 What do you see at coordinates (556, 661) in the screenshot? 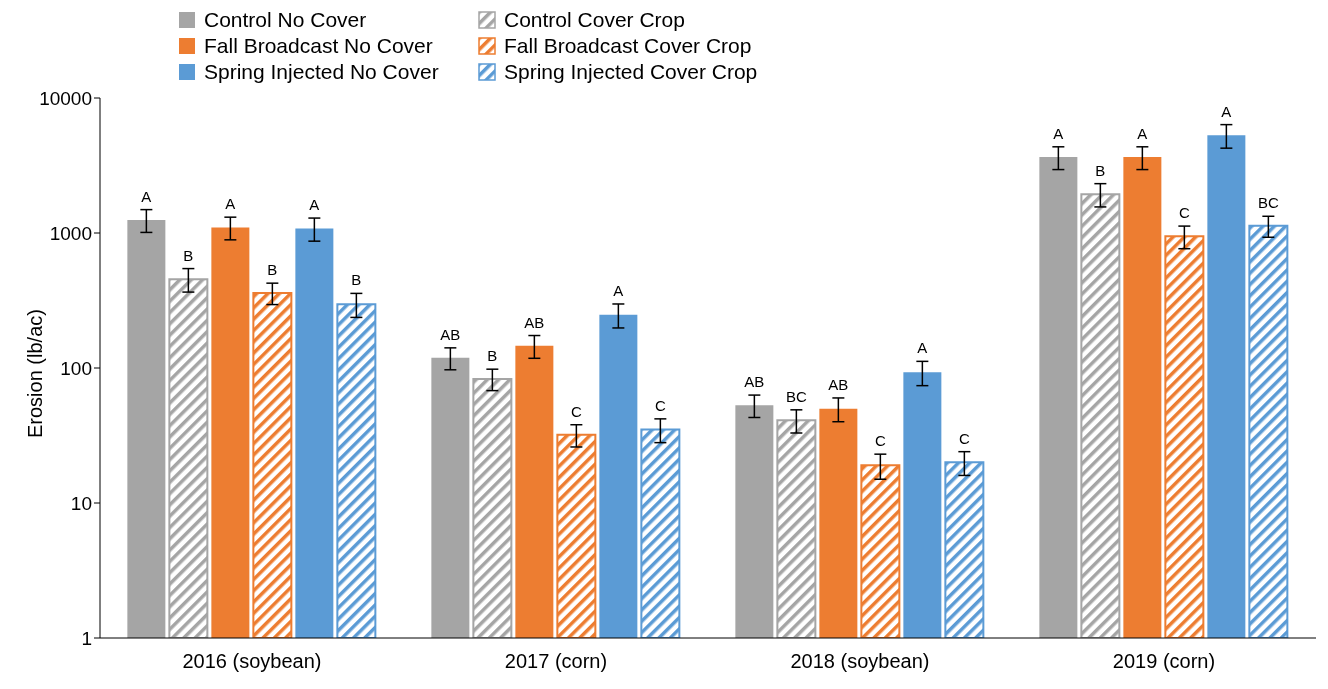
I see `x-tick-label: 2017 (corn)` at bounding box center [556, 661].